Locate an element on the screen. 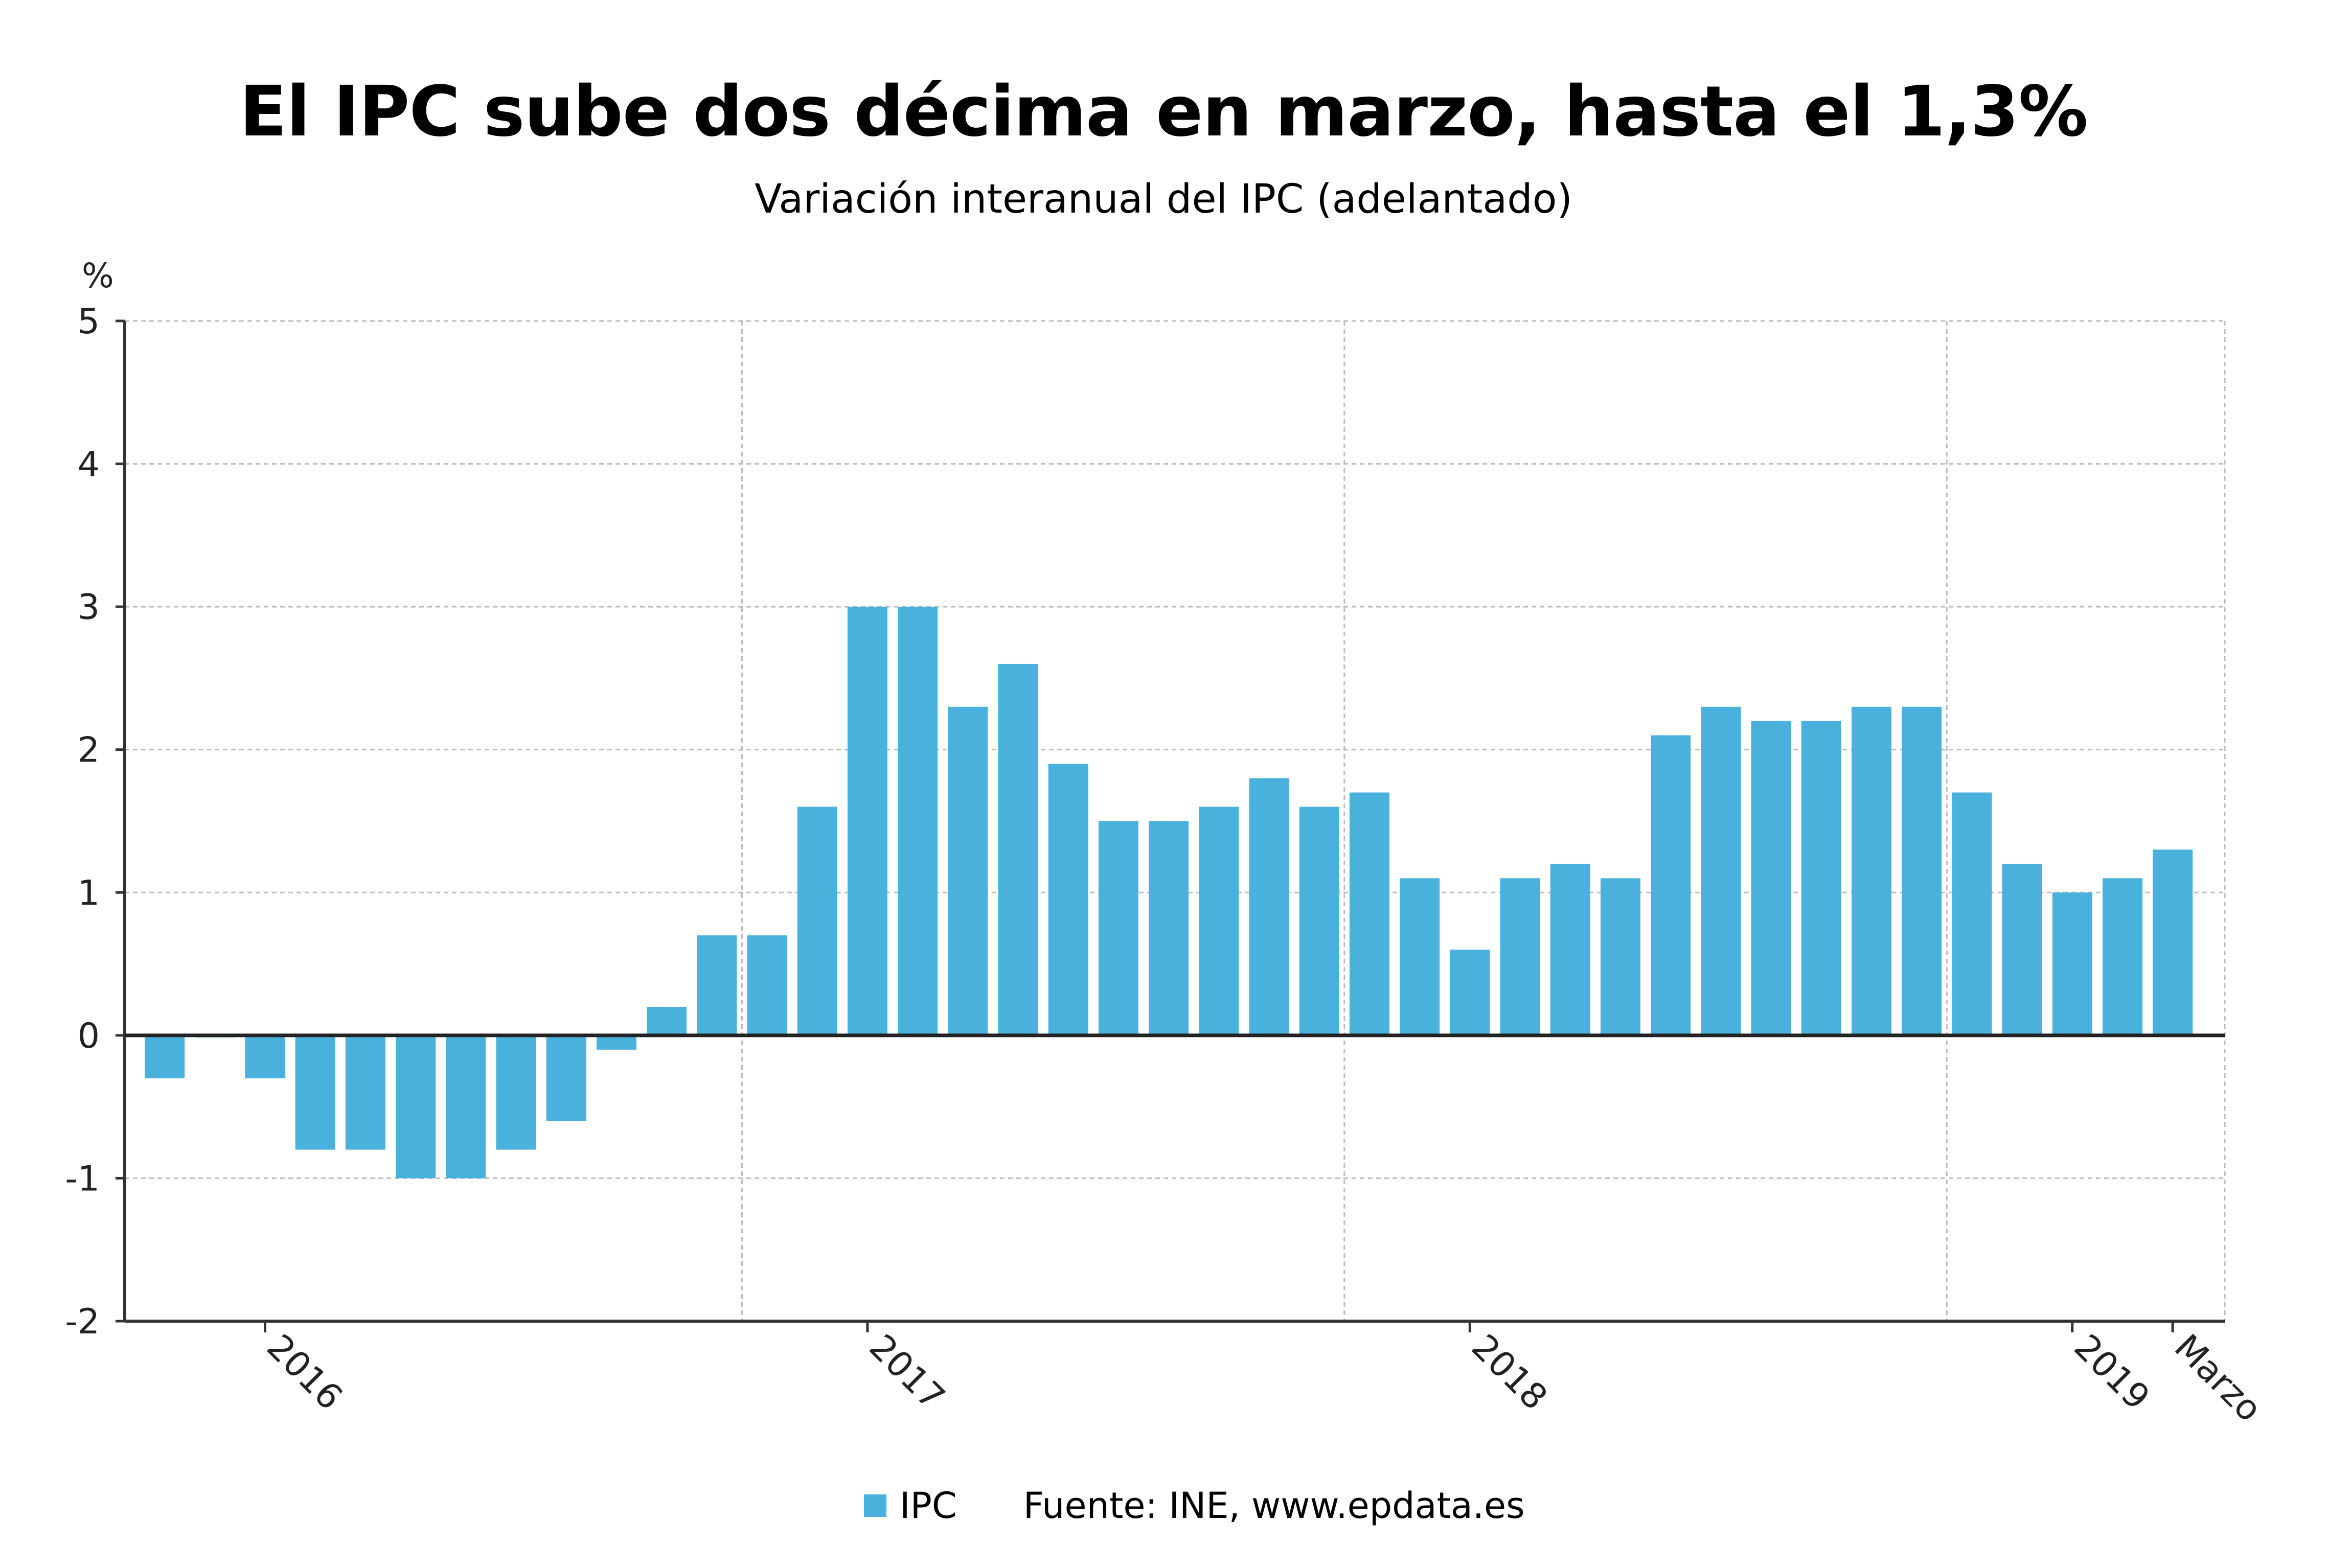 The image size is (2327, 1568). x-tick-label: 2019 is located at coordinates (2111, 1372).